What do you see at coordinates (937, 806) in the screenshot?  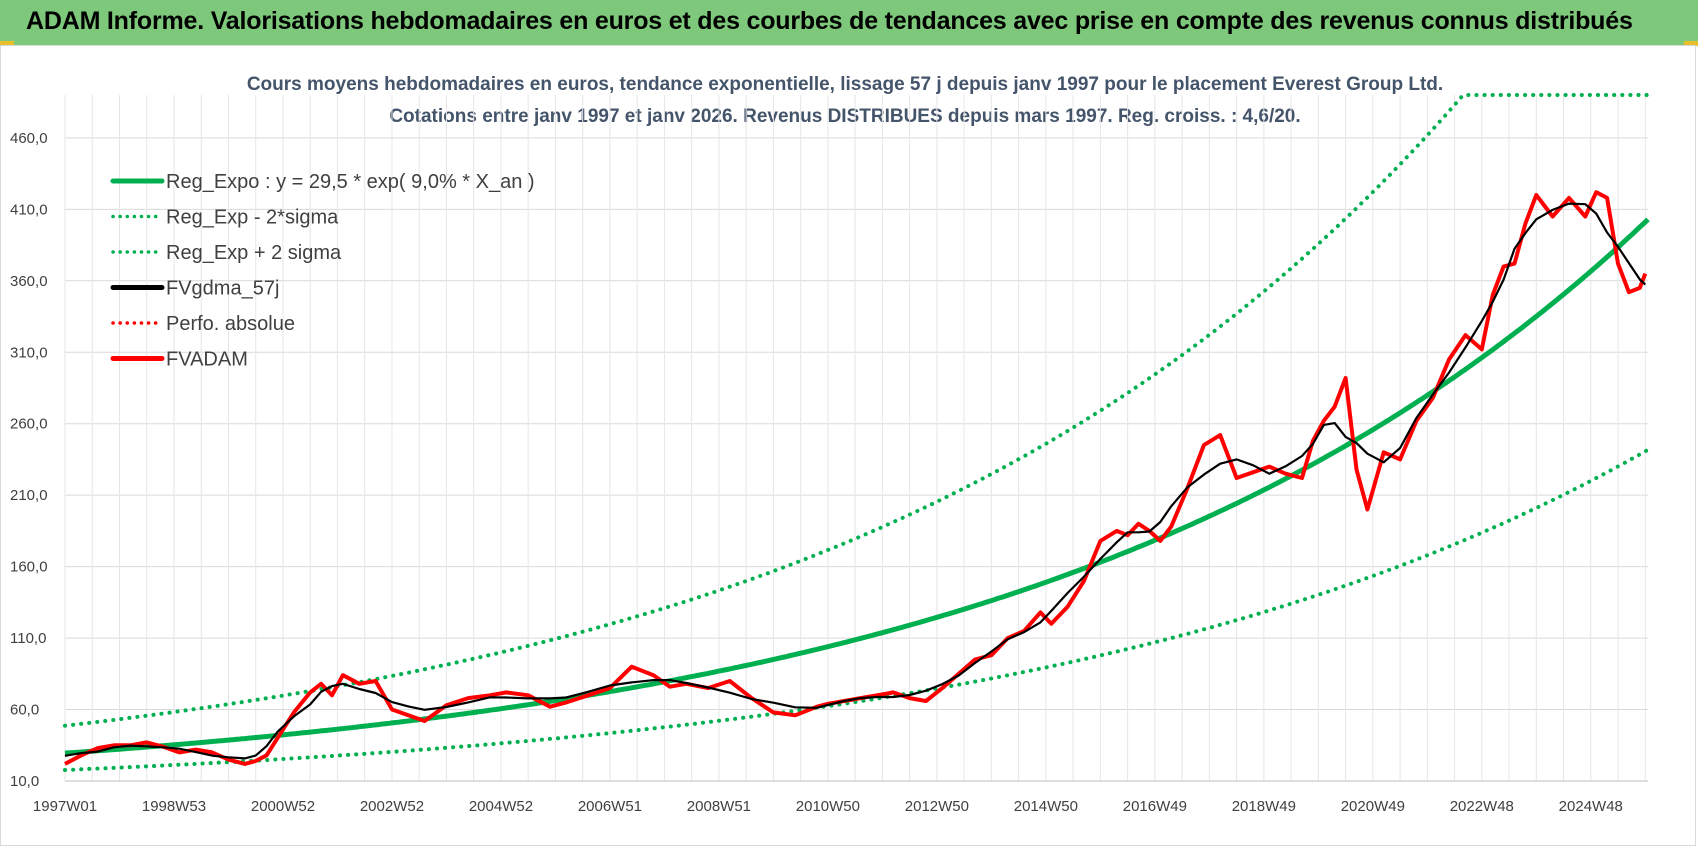 I see `x-tick-label: 2012W50` at bounding box center [937, 806].